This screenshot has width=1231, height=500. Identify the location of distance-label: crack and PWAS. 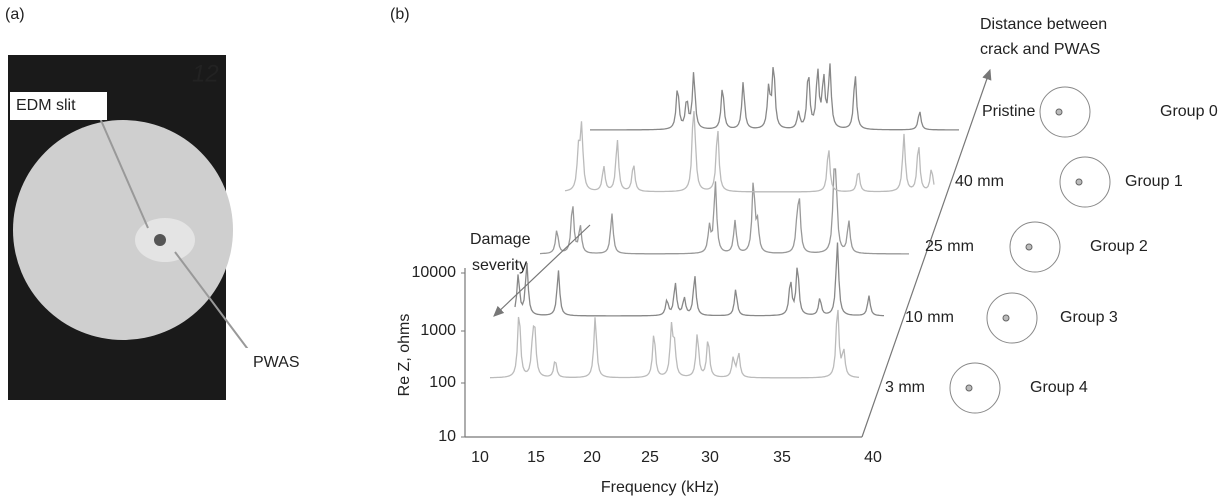
(1040, 49).